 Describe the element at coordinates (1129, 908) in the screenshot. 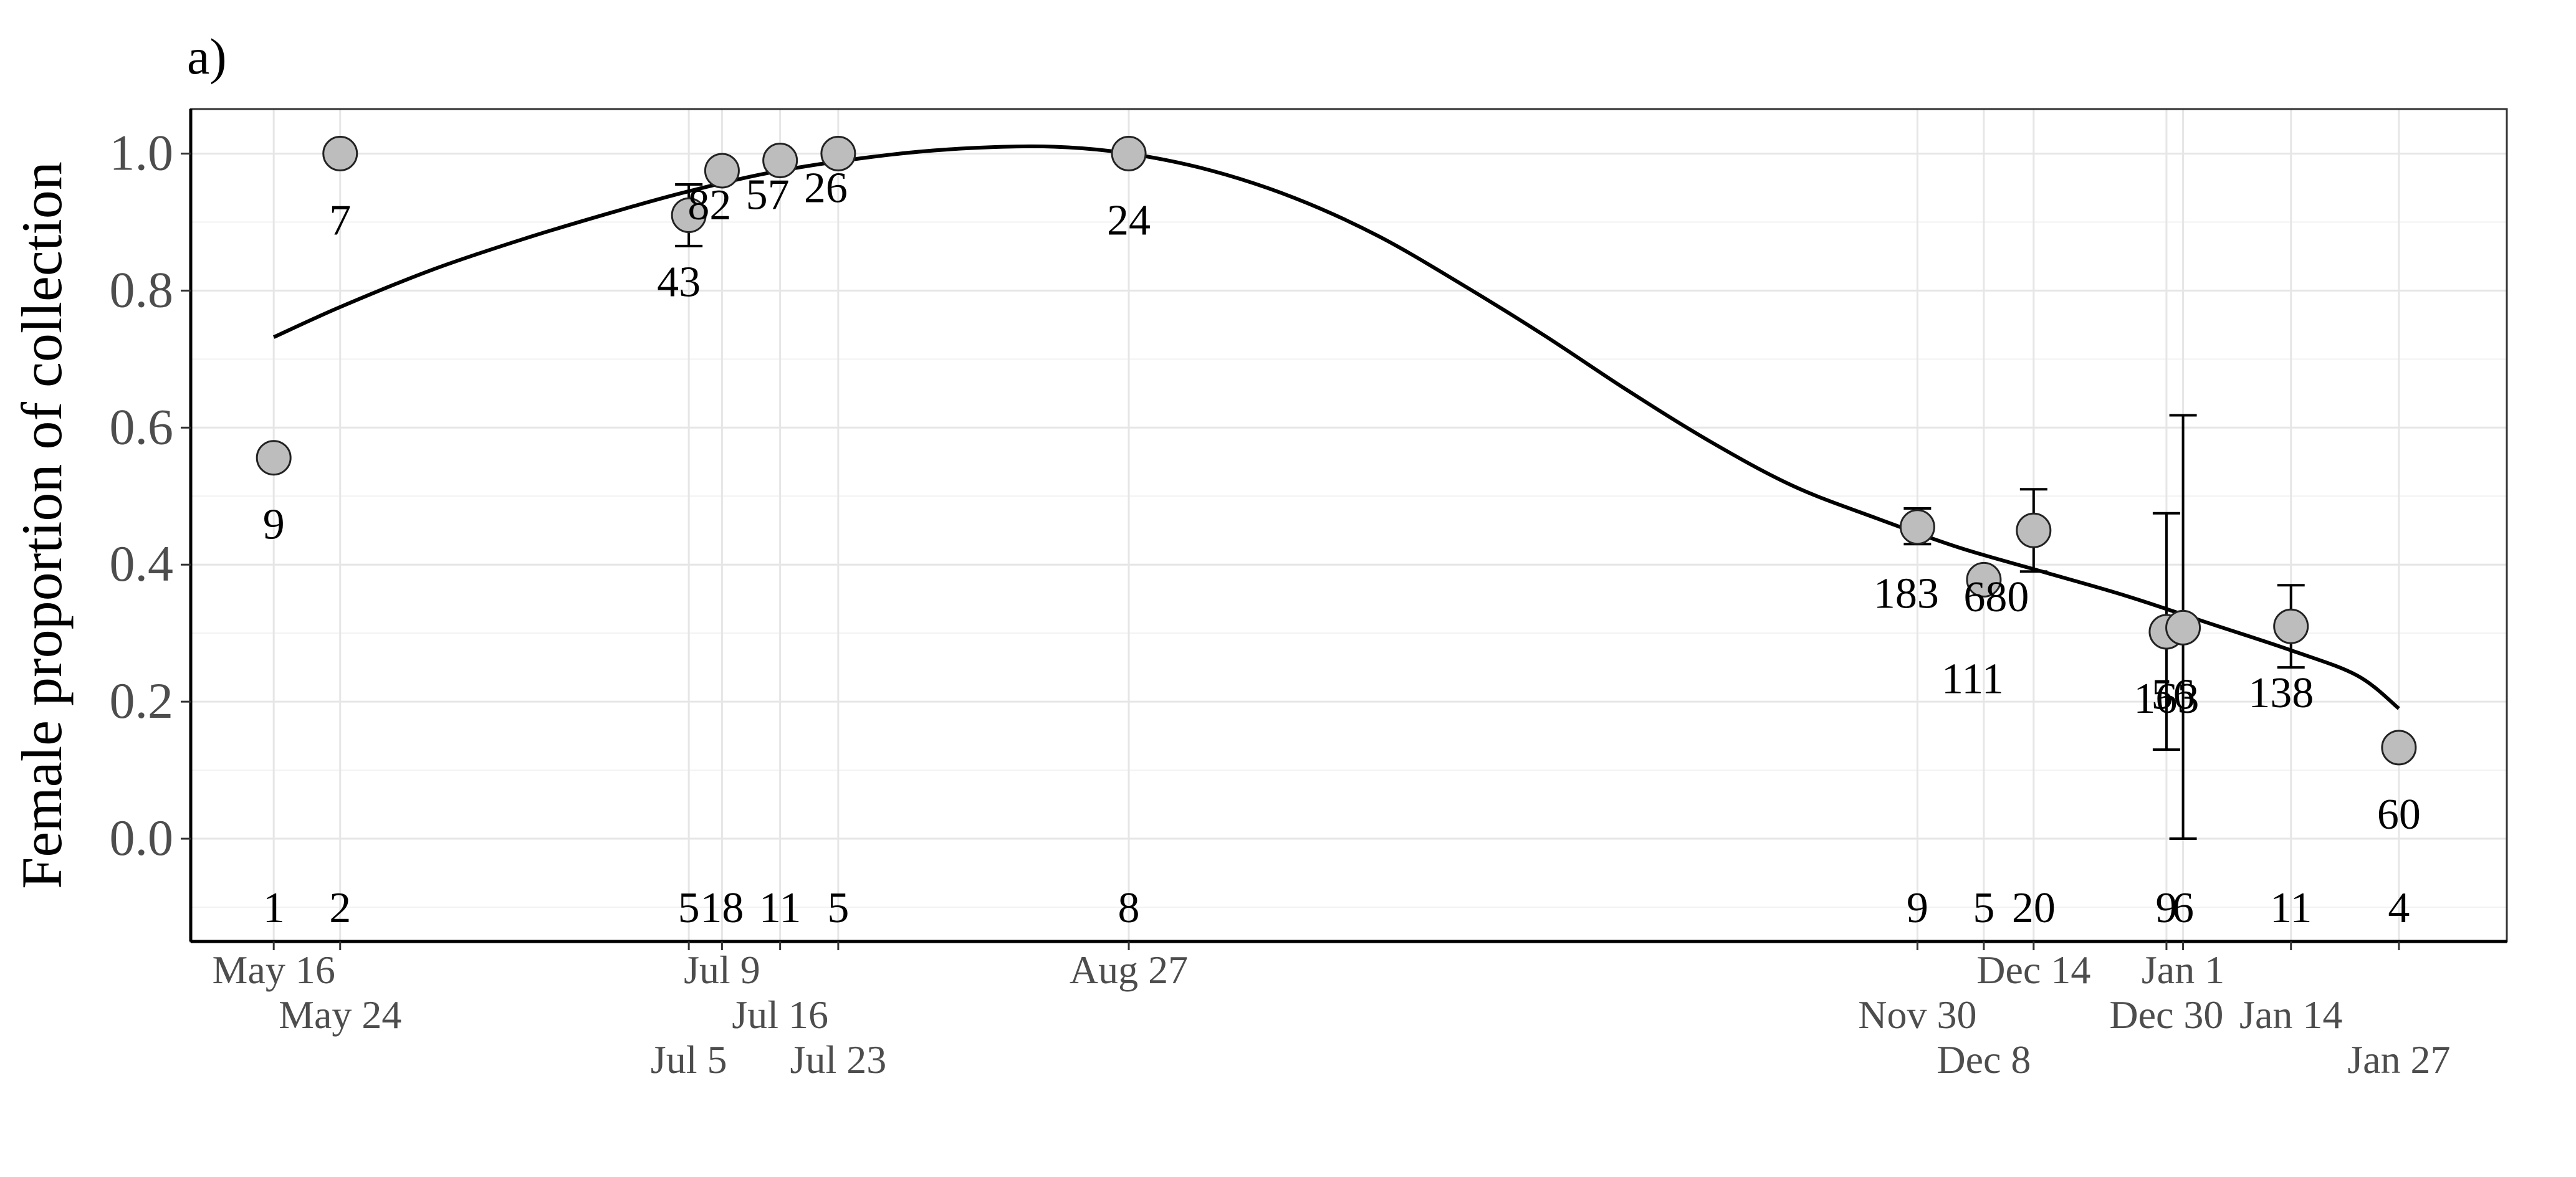

I see `collection-count-label: 8` at that location.